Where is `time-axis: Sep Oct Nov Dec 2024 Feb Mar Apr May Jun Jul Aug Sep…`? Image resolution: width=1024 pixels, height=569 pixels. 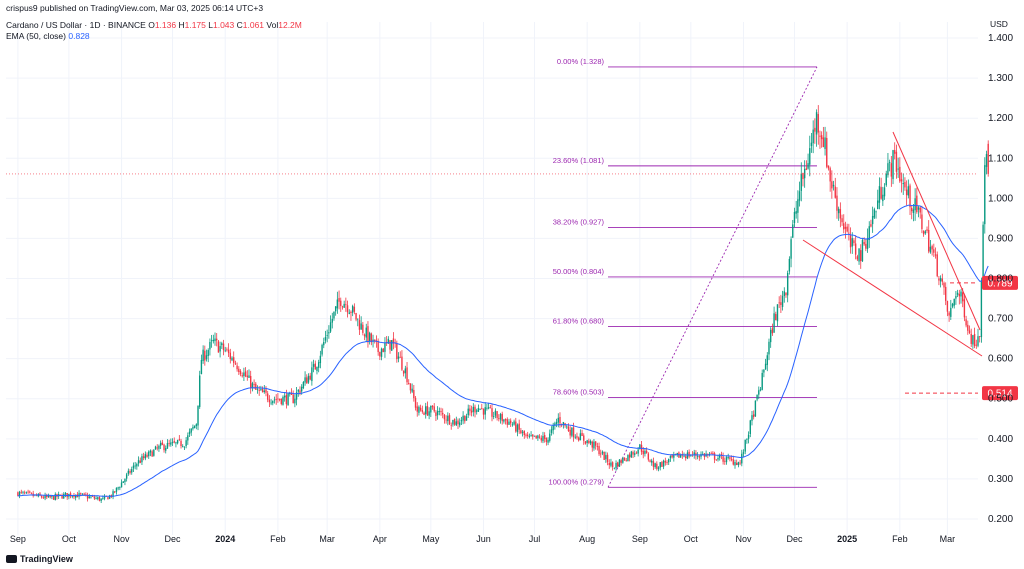
time-axis: Sep Oct Nov Dec 2024 Feb Mar Apr May Jun Jul Aug Sep… is located at coordinates (482, 539).